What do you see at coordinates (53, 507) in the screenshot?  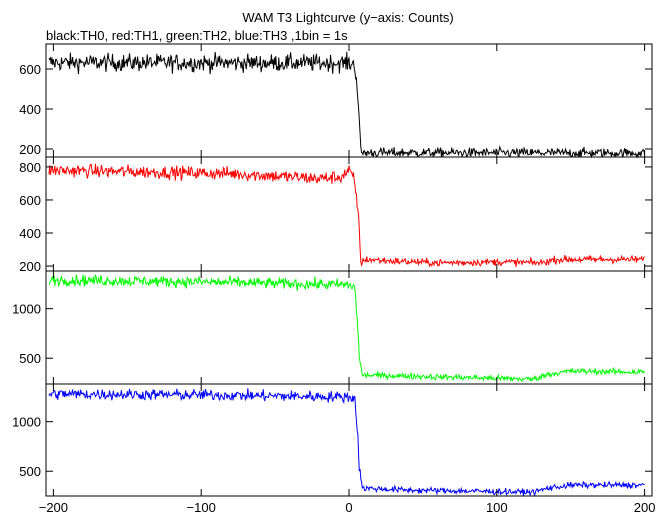 I see `x-tick-label: −200` at bounding box center [53, 507].